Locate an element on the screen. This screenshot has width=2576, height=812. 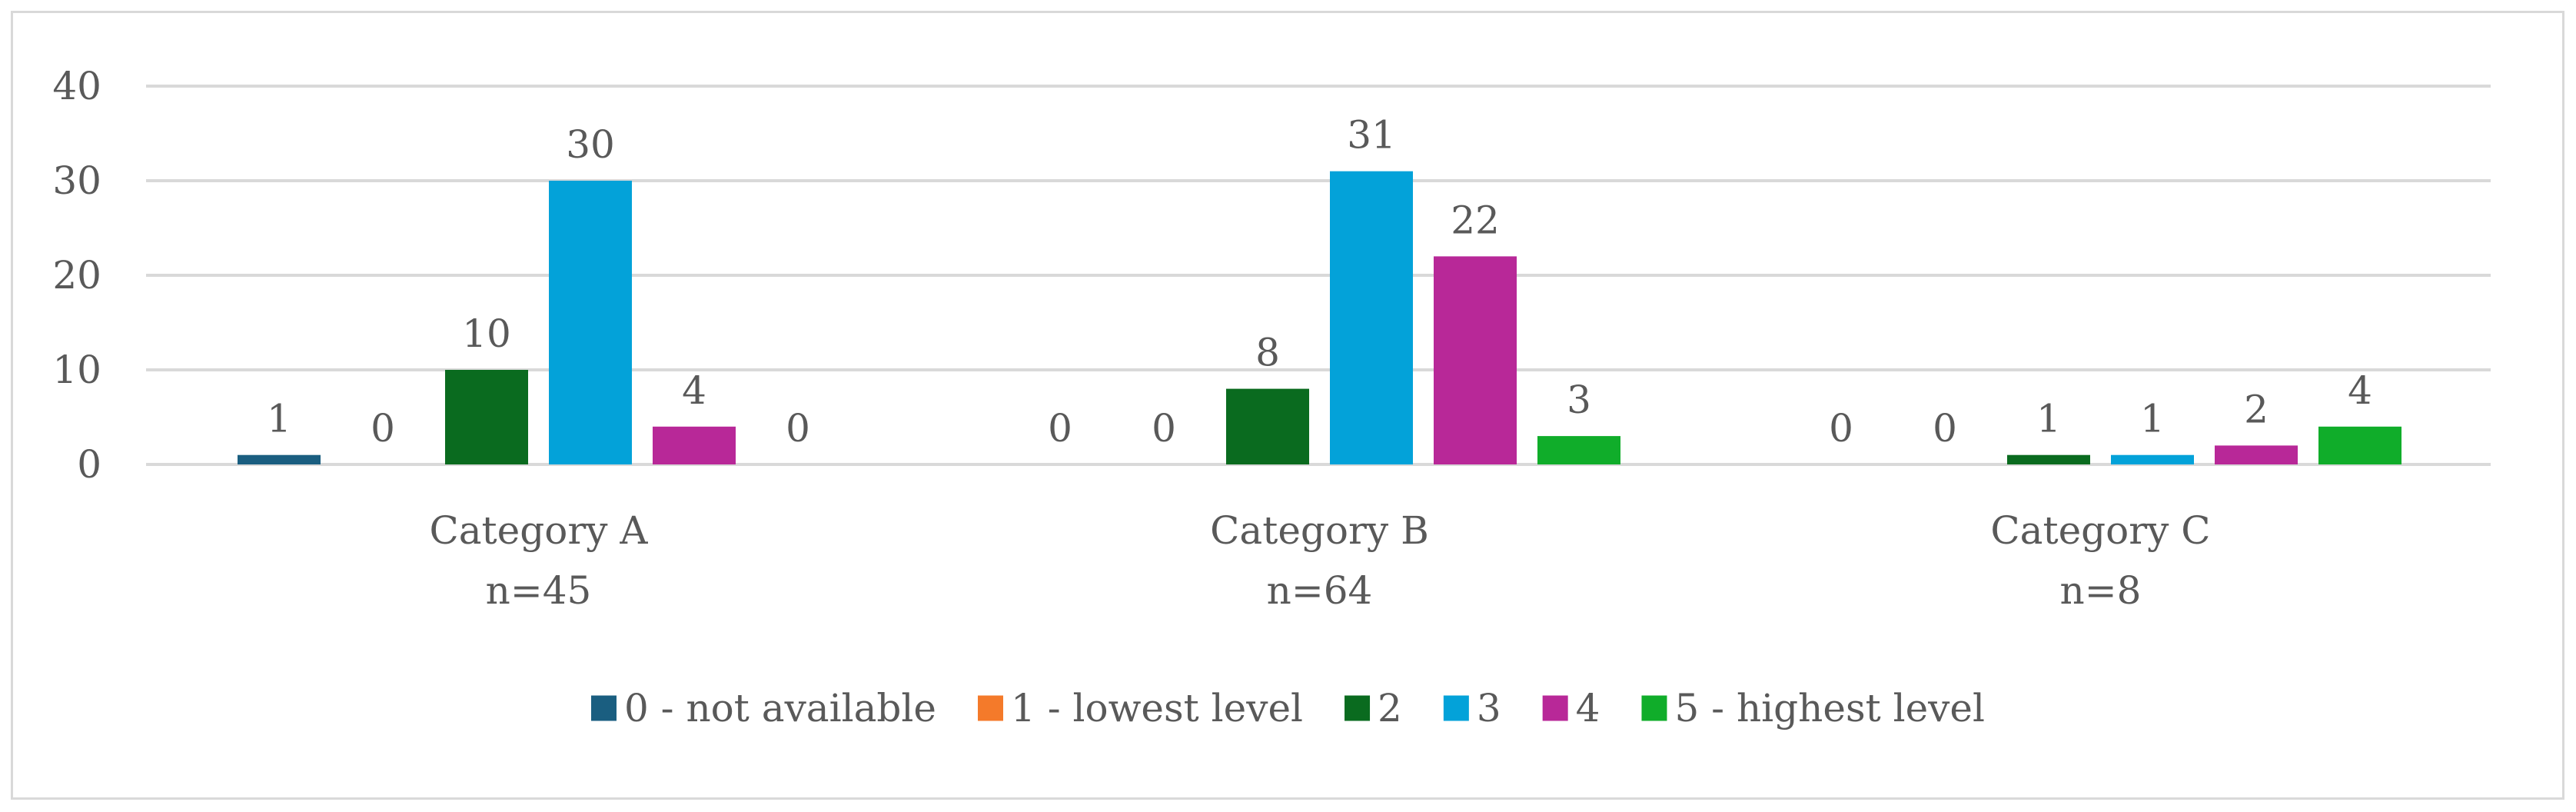
legend-item: 3 is located at coordinates (1472, 708).